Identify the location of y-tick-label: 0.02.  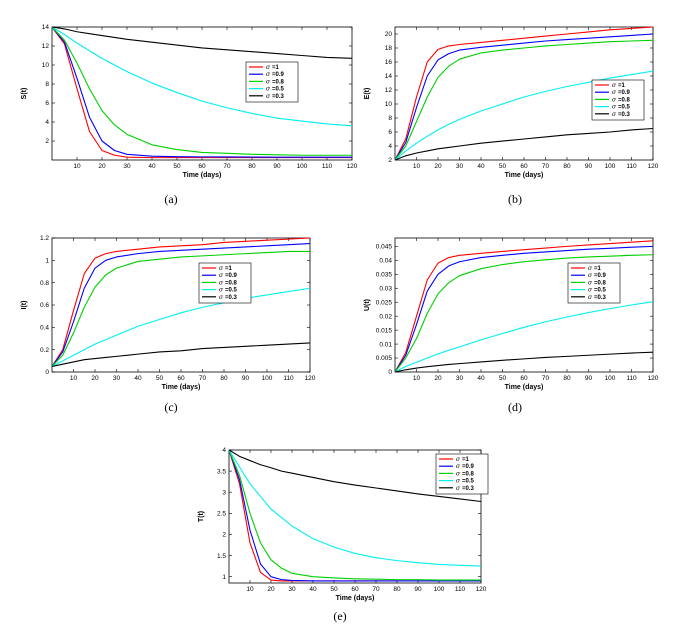
(385, 316).